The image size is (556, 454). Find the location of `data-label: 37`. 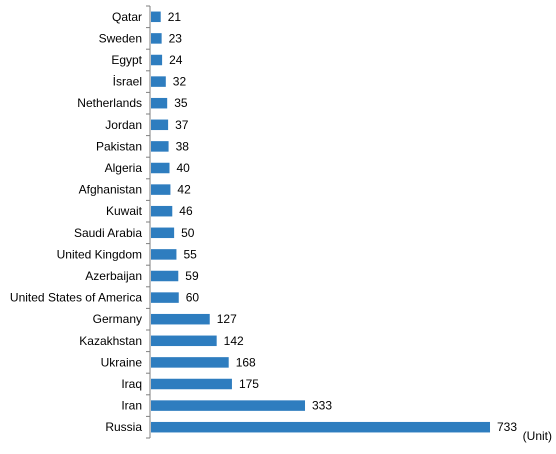

data-label: 37 is located at coordinates (182, 125).